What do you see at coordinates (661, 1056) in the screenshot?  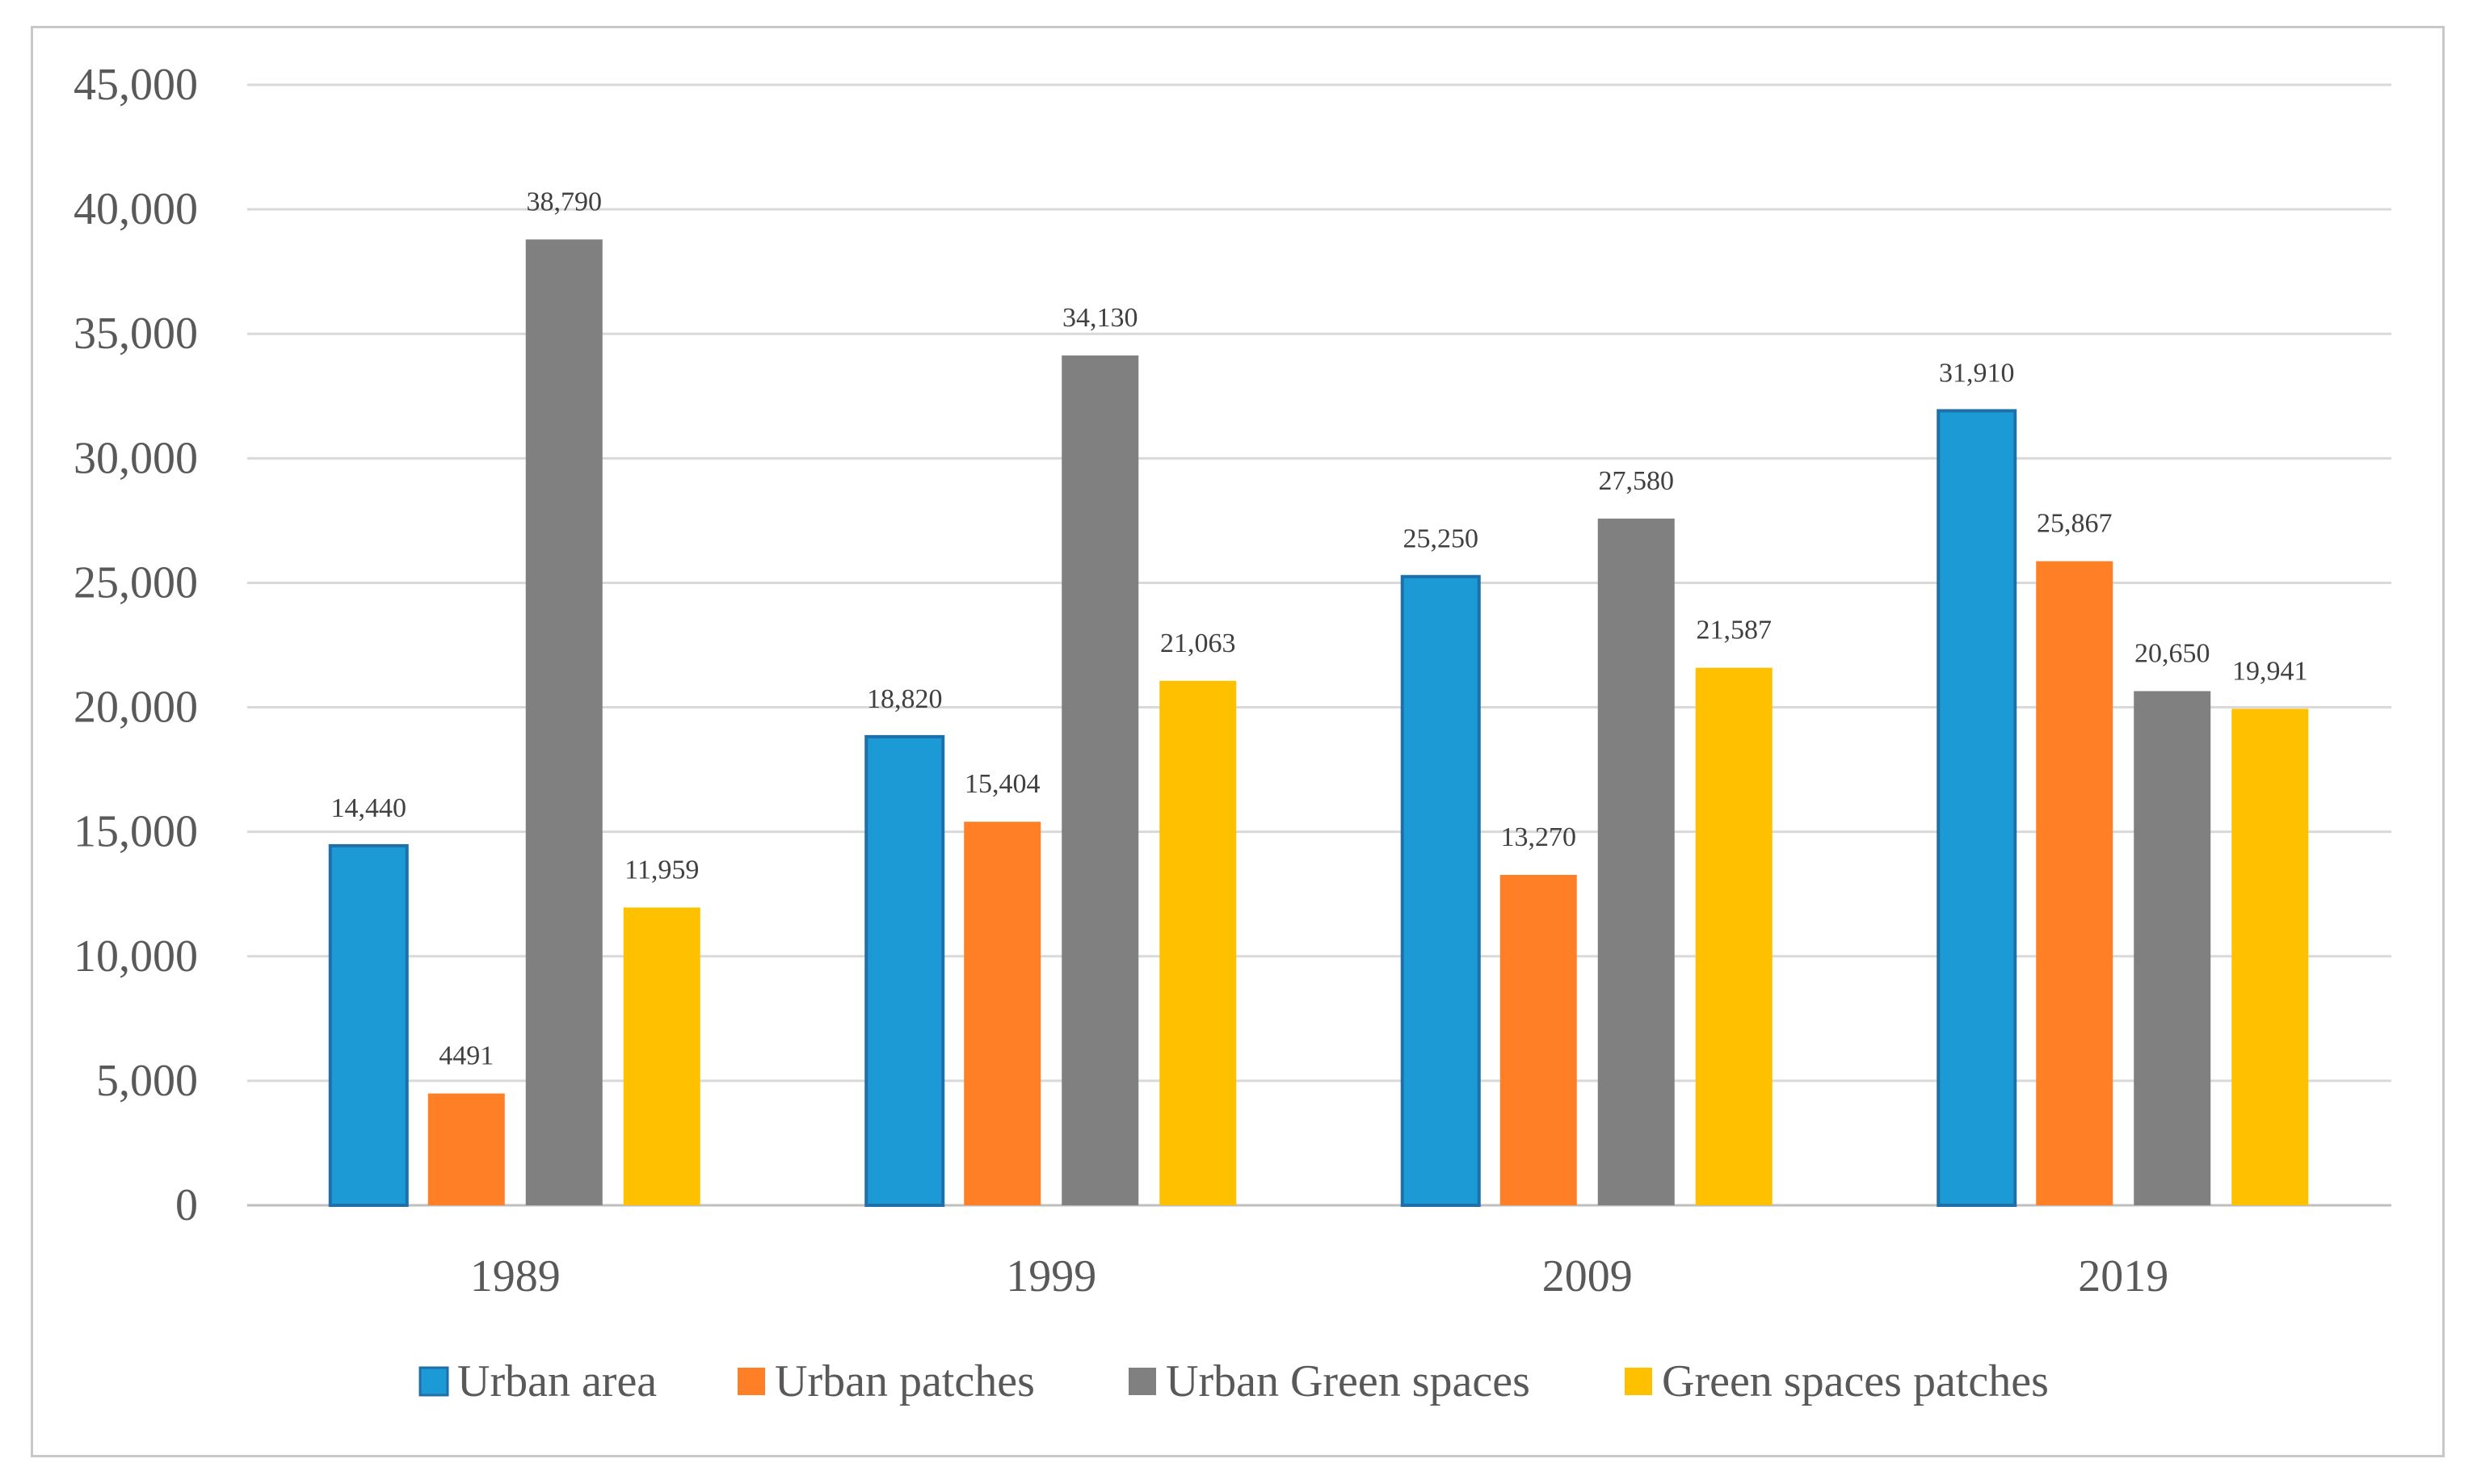 I see `bar-green-spaces-patches-1989` at bounding box center [661, 1056].